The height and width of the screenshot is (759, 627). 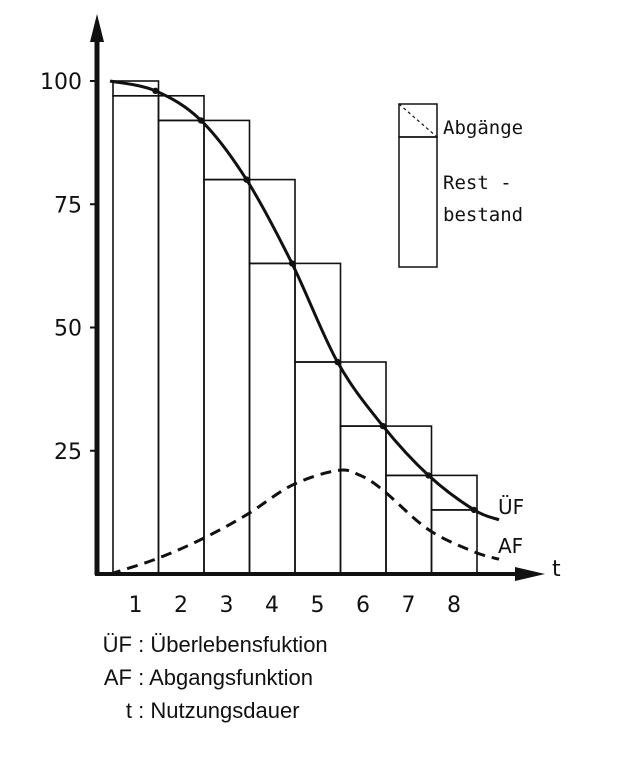 I want to click on caption-row-t: t : Nutzungsdauer, so click(x=208, y=710).